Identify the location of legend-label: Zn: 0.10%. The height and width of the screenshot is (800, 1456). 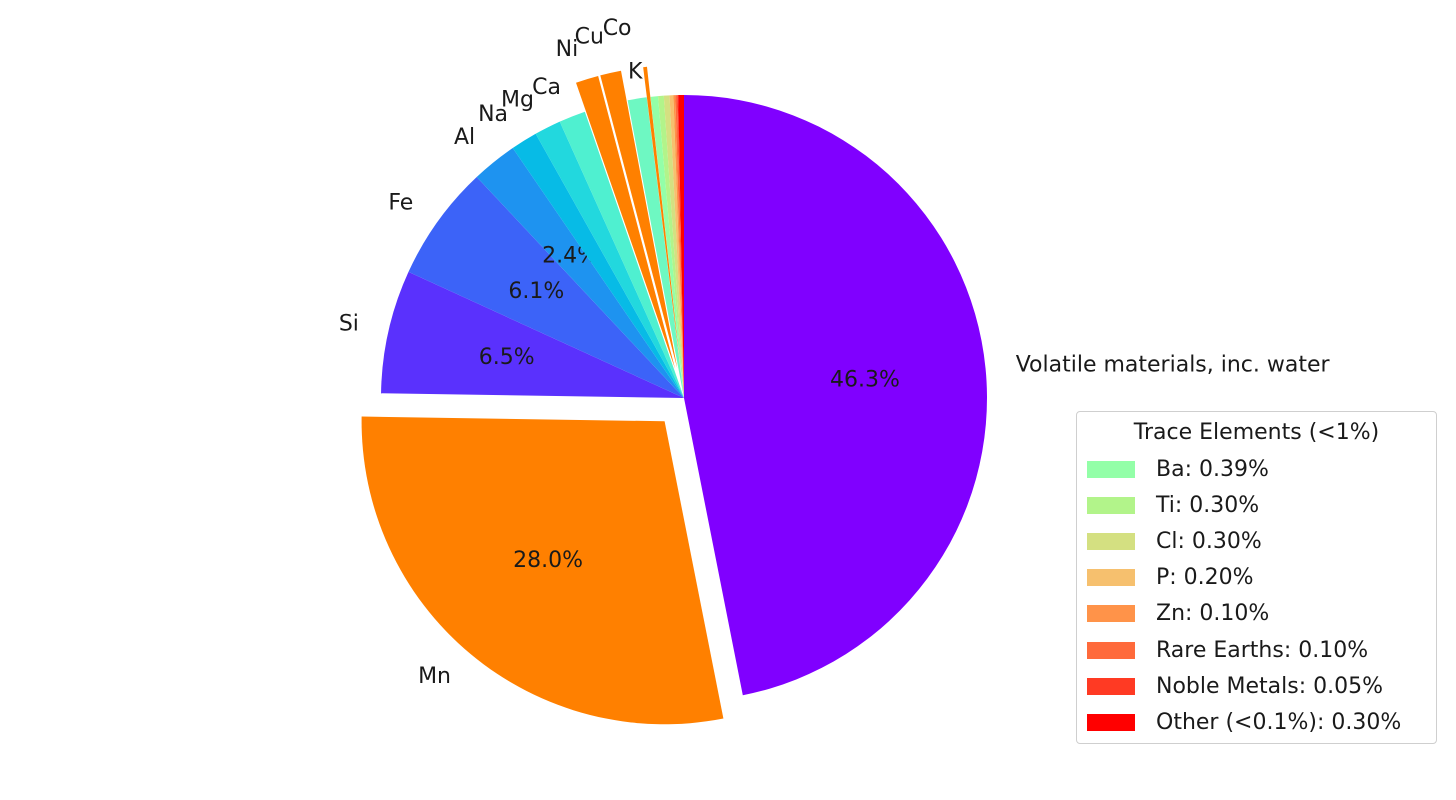
(1213, 614).